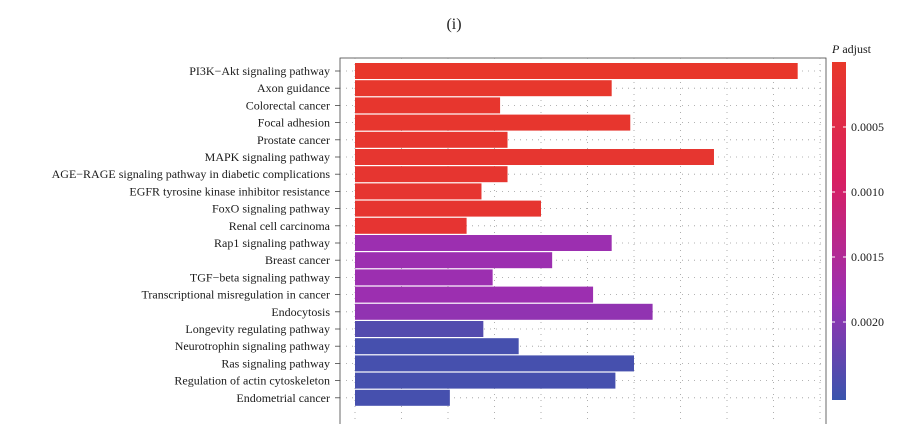  What do you see at coordinates (252, 381) in the screenshot?
I see `category-label: Regulation of actin cytoskeleton` at bounding box center [252, 381].